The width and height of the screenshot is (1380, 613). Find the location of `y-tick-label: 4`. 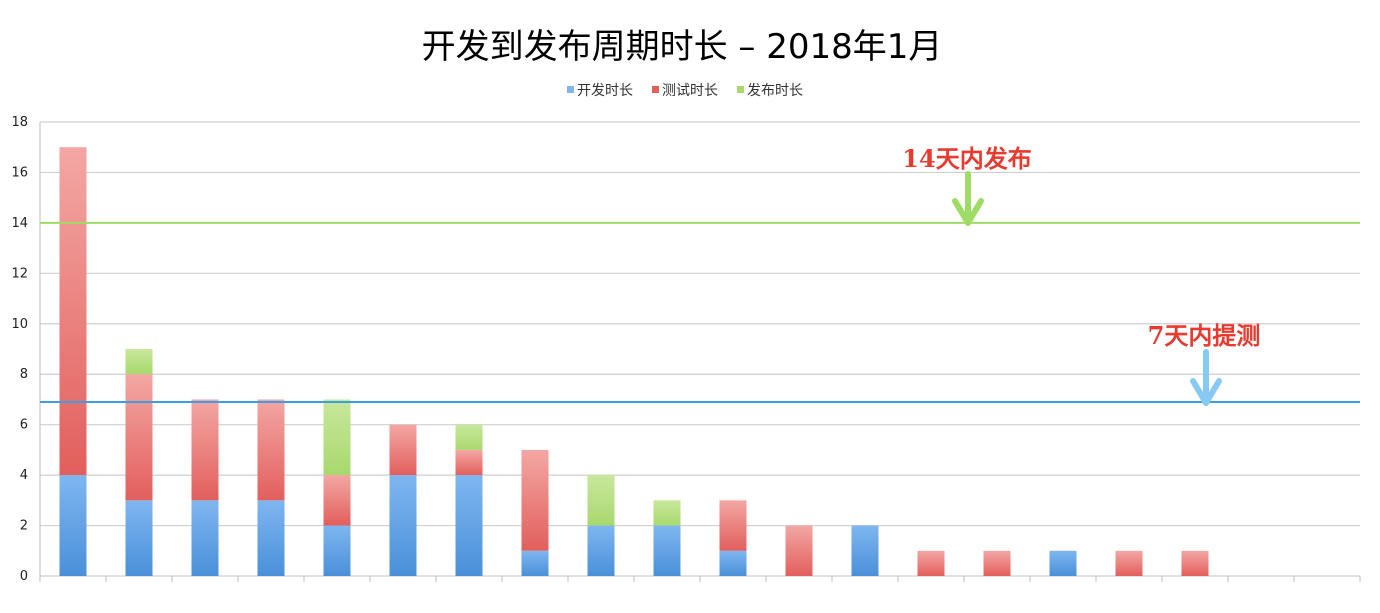

y-tick-label: 4 is located at coordinates (24, 475).